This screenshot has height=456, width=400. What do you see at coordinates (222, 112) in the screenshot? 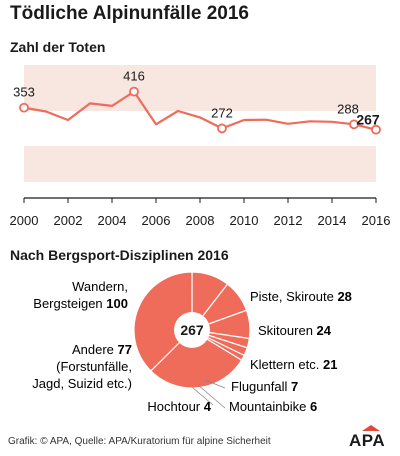
I see `data-label: 272` at bounding box center [222, 112].